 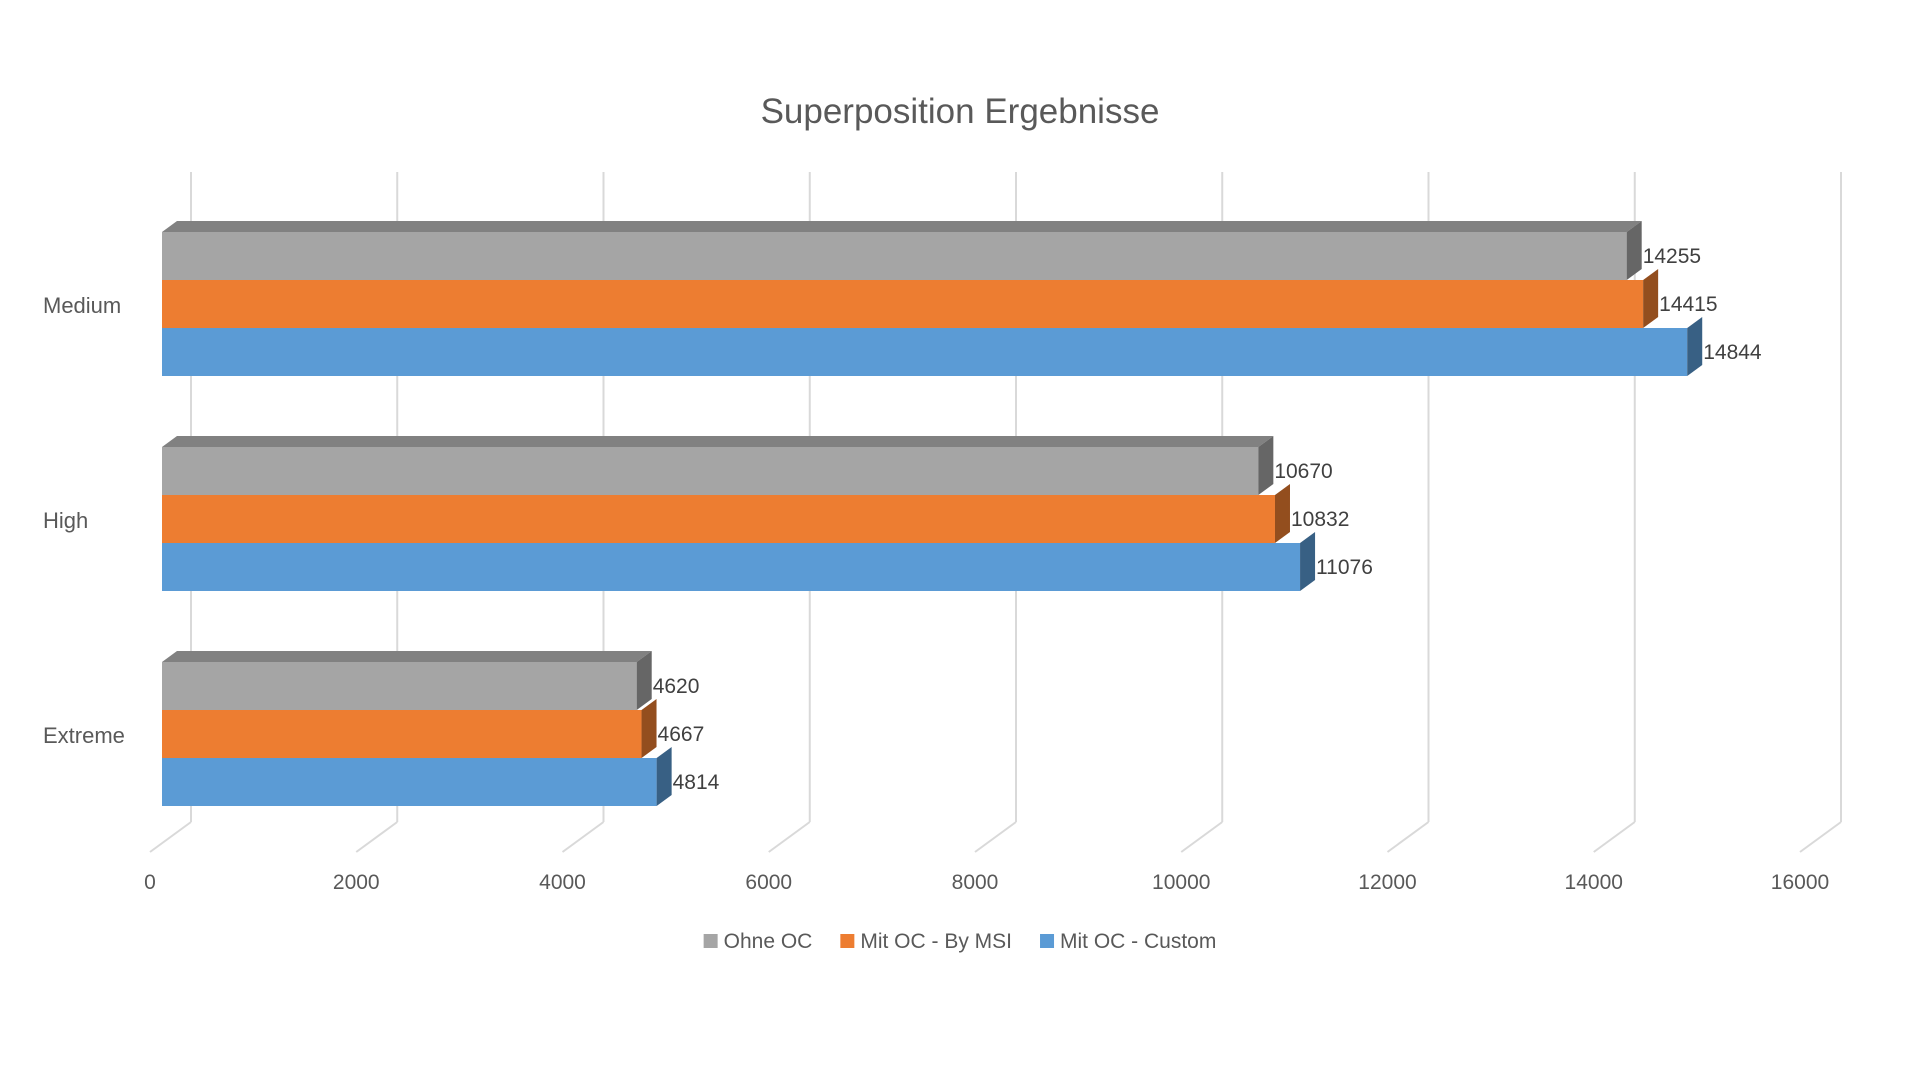 What do you see at coordinates (65, 520) in the screenshot?
I see `category-label: High` at bounding box center [65, 520].